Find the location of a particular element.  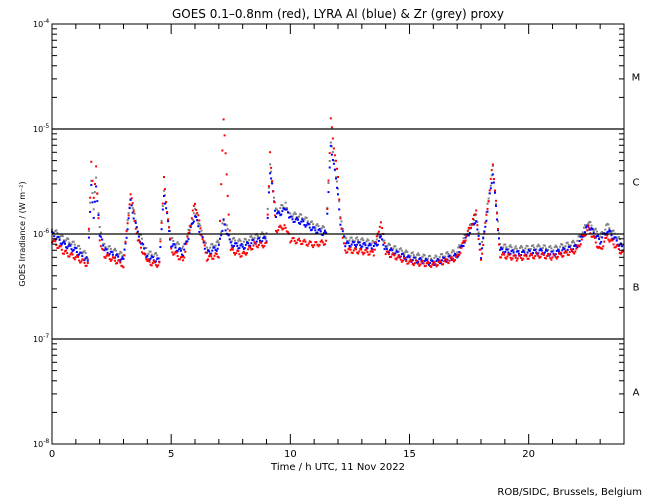

y-tick-exponent: -4 is located at coordinates (46, 21).